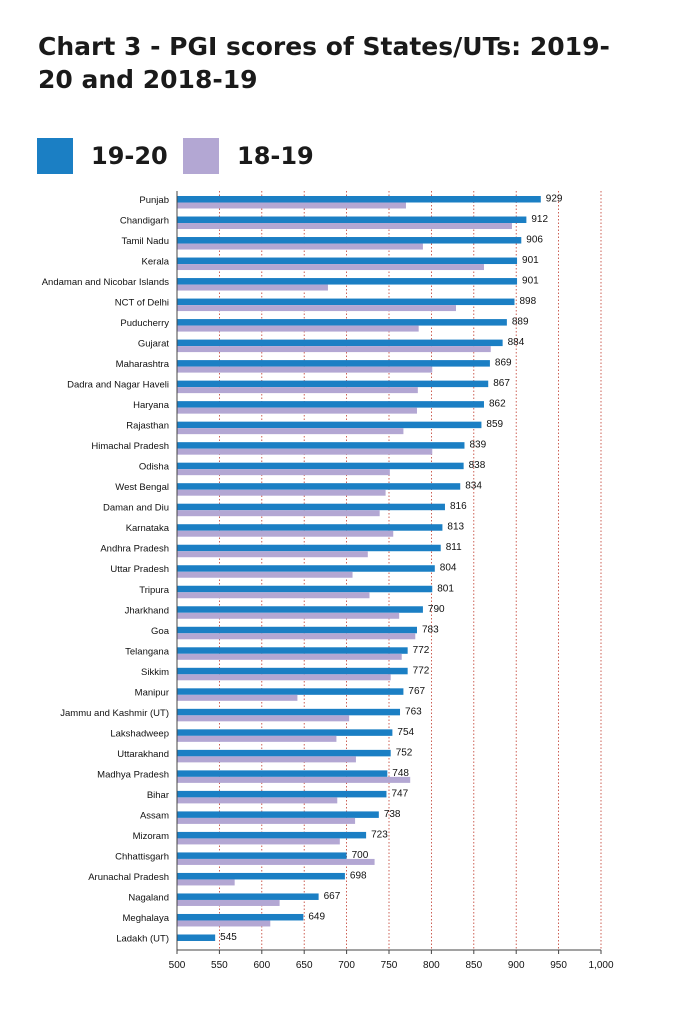  I want to click on value-label: 772, so click(421, 650).